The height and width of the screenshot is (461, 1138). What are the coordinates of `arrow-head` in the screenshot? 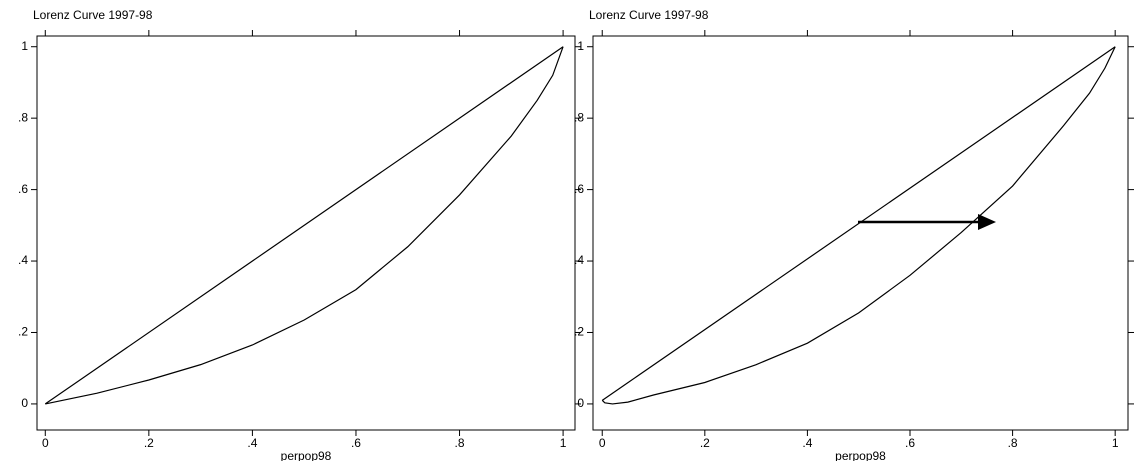 It's located at (987, 222).